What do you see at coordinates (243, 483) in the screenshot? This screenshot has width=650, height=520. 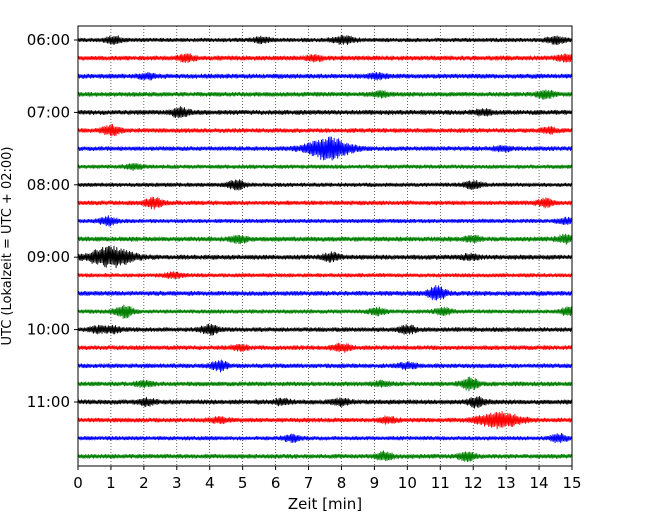 I see `x-tick-label: 5` at bounding box center [243, 483].